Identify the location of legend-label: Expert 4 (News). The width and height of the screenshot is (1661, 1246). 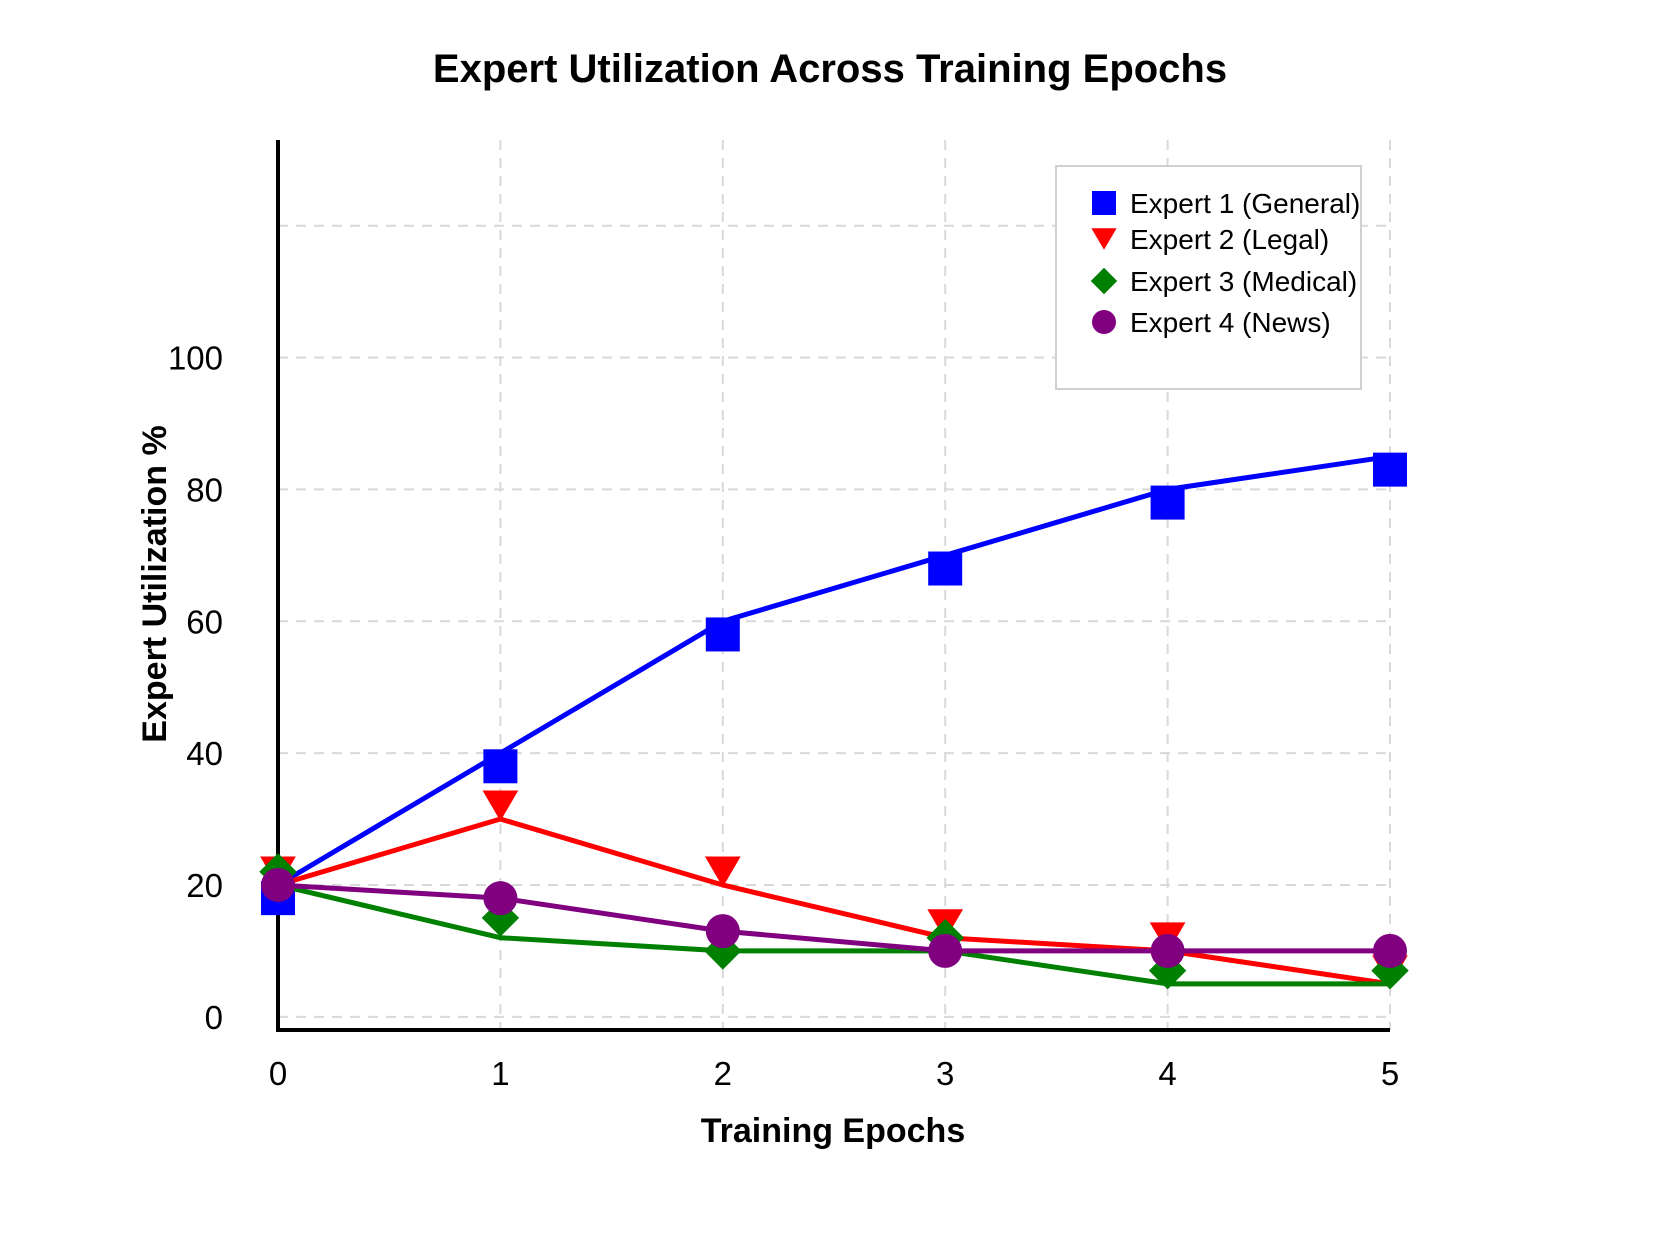
(1230, 322).